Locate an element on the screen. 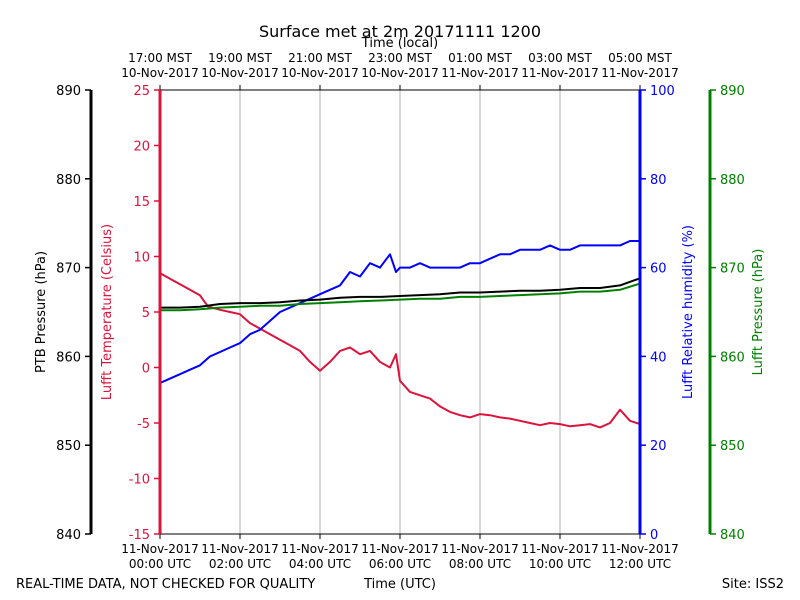 The image size is (800, 600). ptb-pressure-tick-label: 880 is located at coordinates (68, 180).